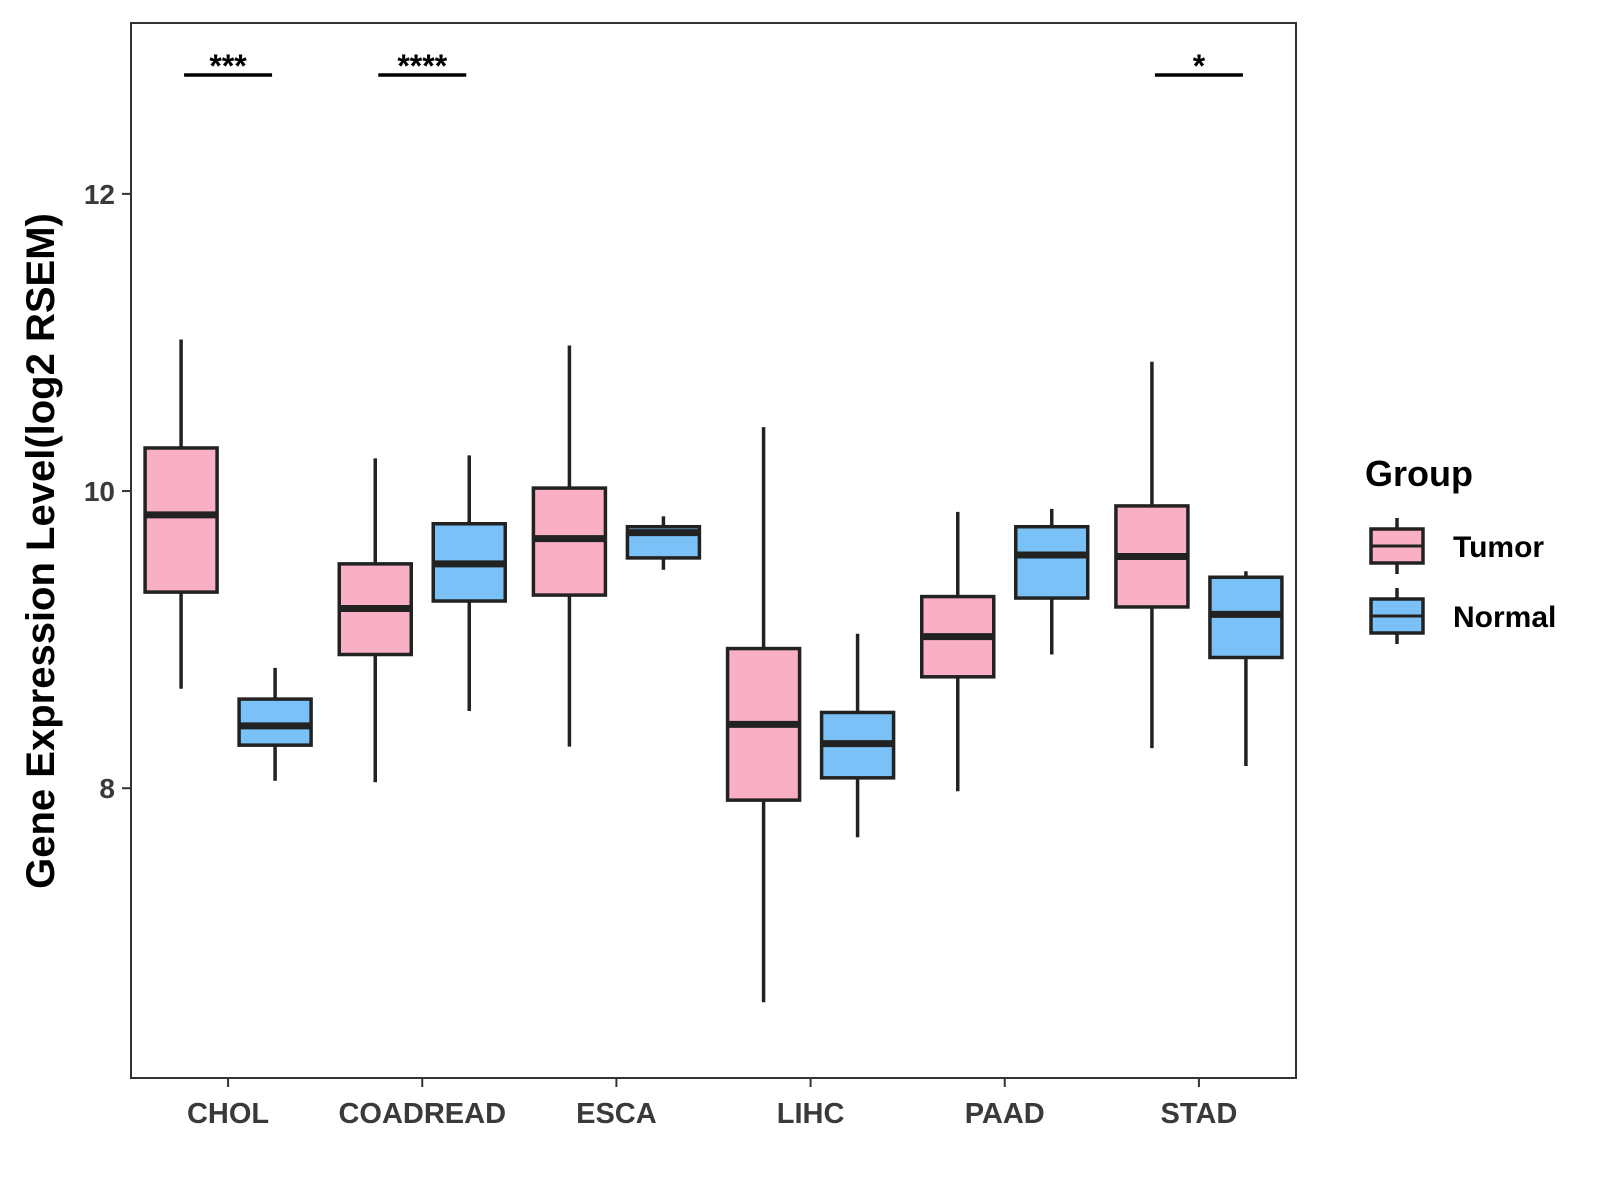  What do you see at coordinates (1246, 668) in the screenshot?
I see `box-normal-stad` at bounding box center [1246, 668].